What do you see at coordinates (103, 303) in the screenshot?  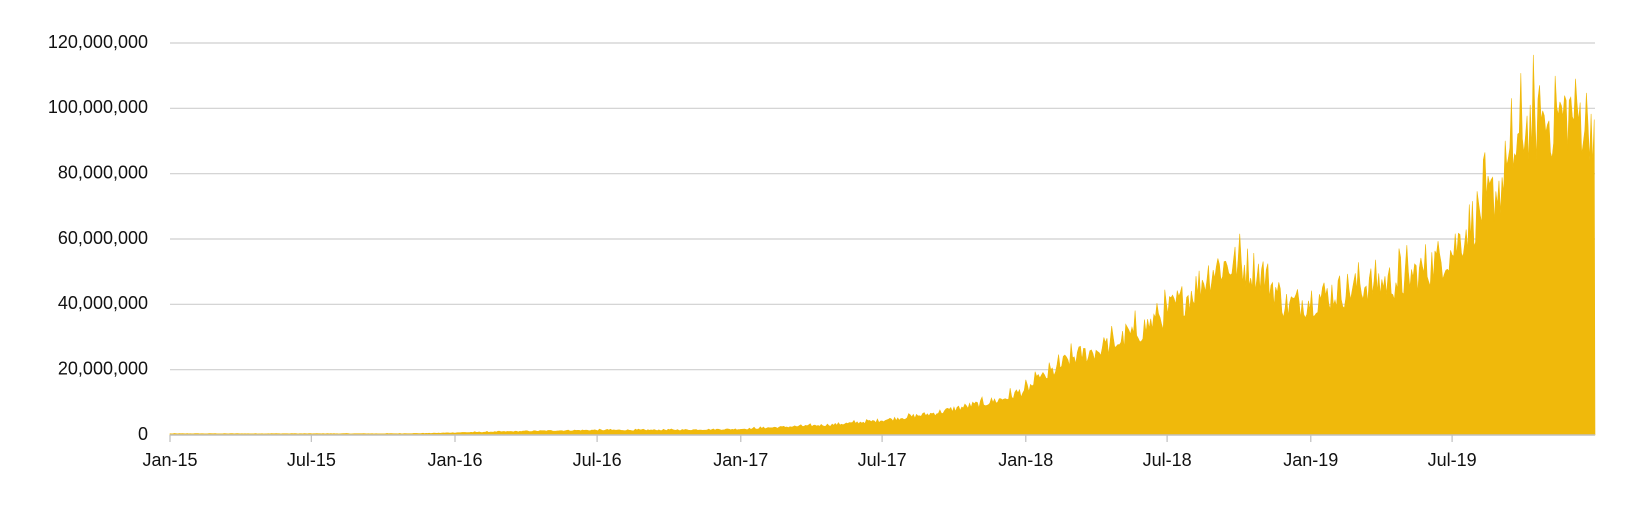 I see `y-tick-label: 40,000,000` at bounding box center [103, 303].